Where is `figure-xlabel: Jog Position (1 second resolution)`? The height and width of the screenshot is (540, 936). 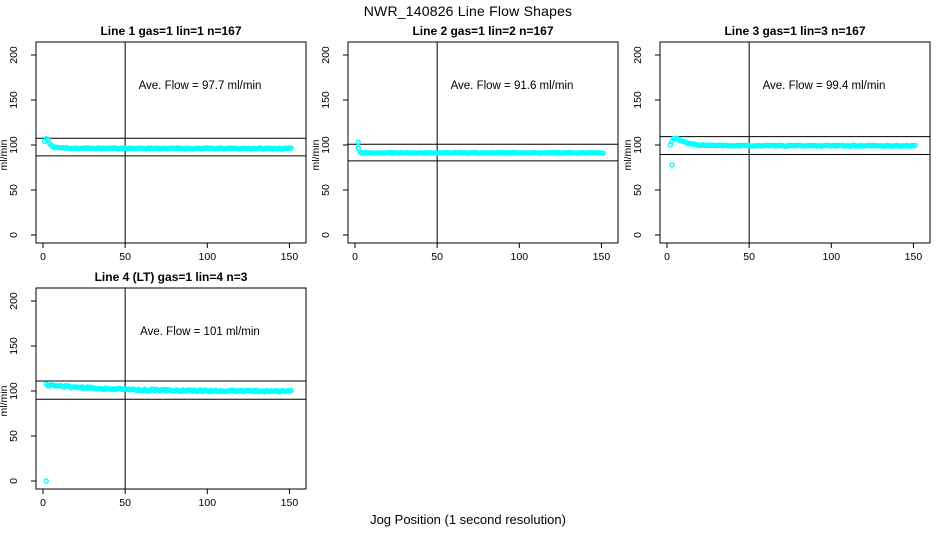 figure-xlabel: Jog Position (1 second resolution) is located at coordinates (468, 519).